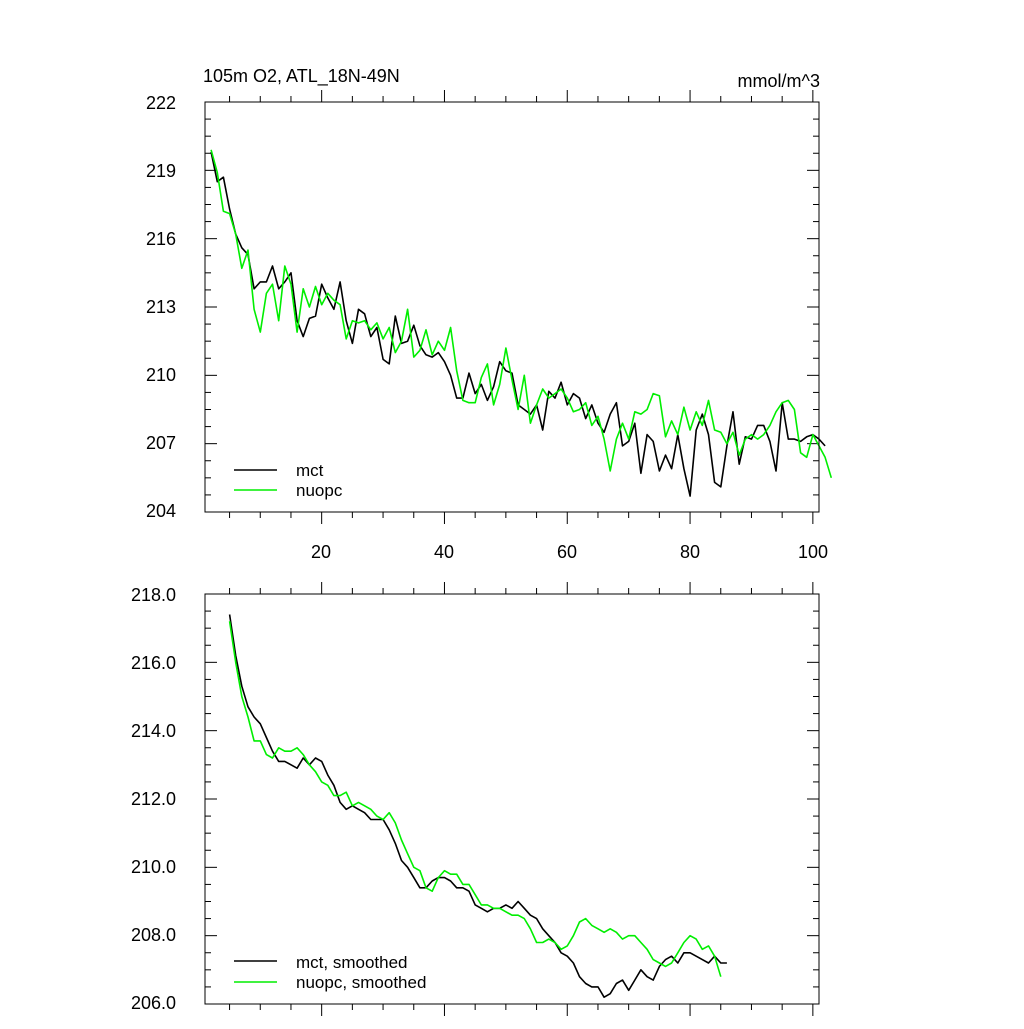 The height and width of the screenshot is (1029, 1024). I want to click on x-tick-label: 40, so click(444, 552).